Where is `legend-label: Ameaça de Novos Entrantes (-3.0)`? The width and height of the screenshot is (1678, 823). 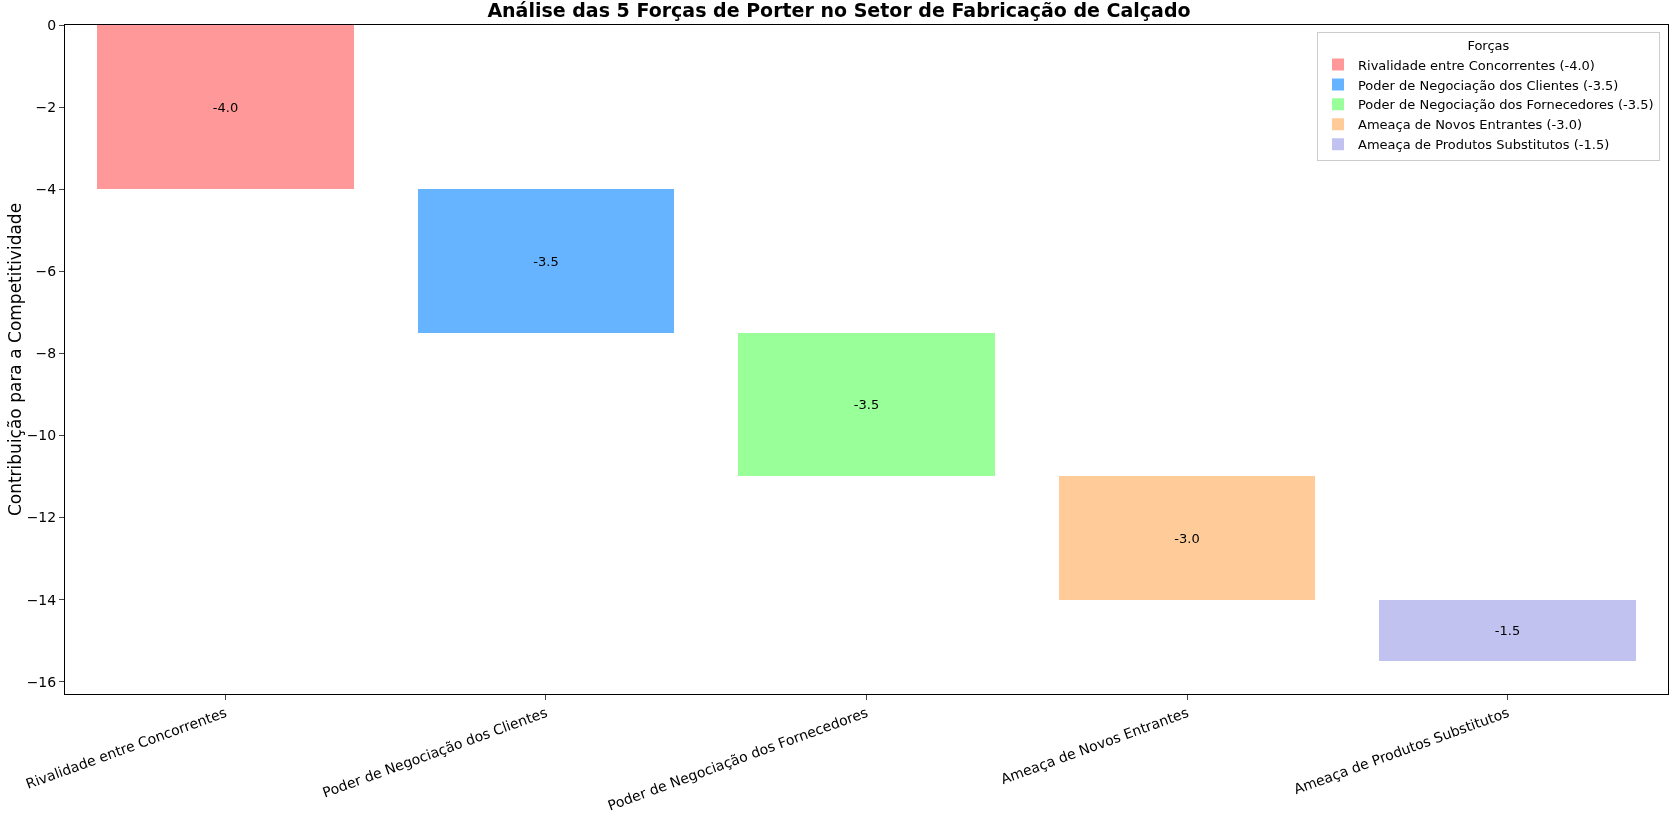 legend-label: Ameaça de Novos Entrantes (-3.0) is located at coordinates (1469, 125).